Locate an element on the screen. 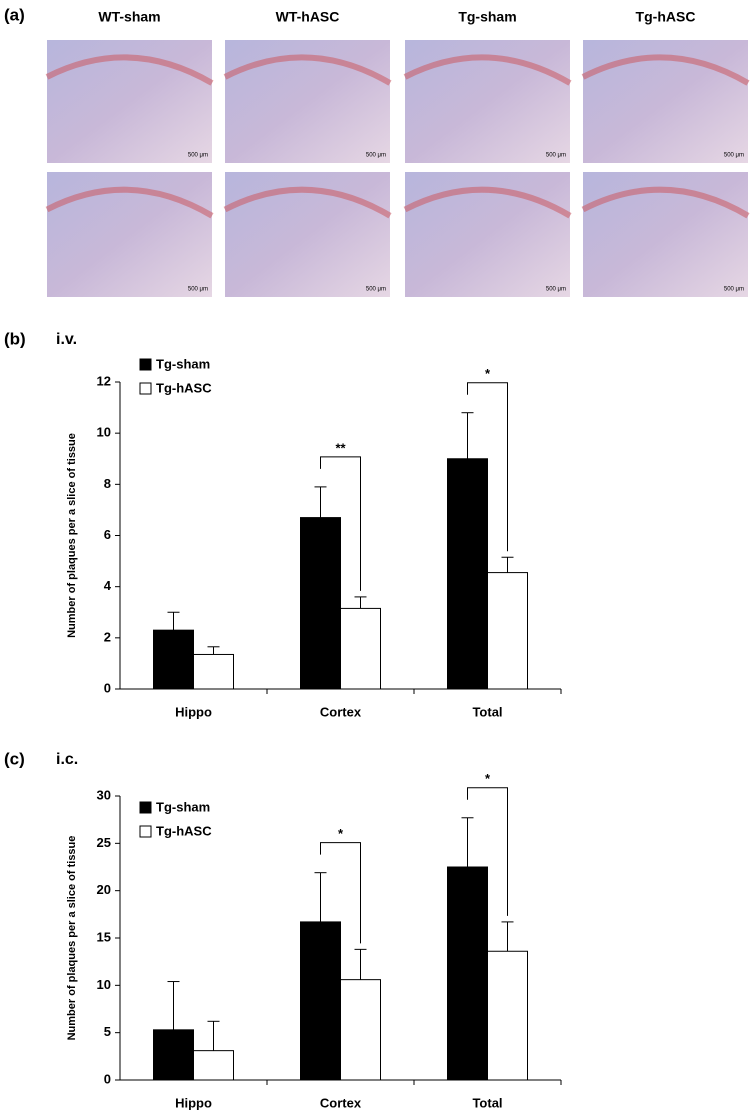 The image size is (752, 1113). chart-subtitle: i.v. is located at coordinates (66, 339).